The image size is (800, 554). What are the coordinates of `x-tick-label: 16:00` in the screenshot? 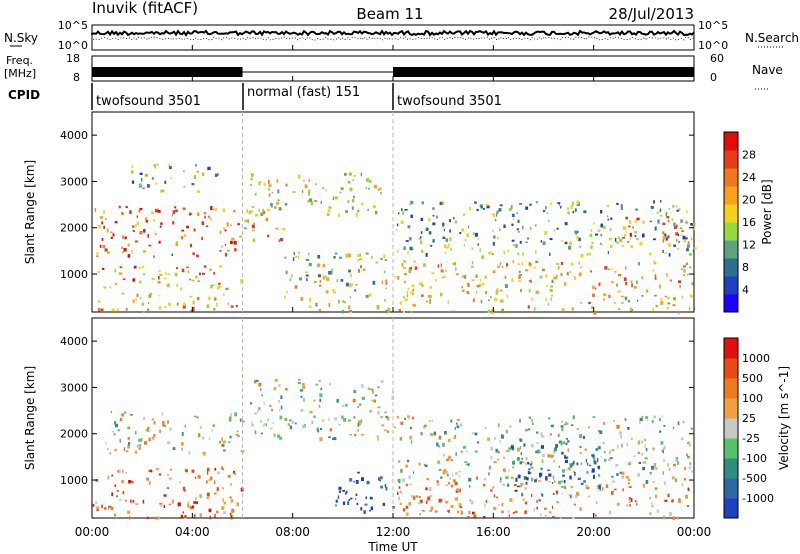 It's located at (493, 532).